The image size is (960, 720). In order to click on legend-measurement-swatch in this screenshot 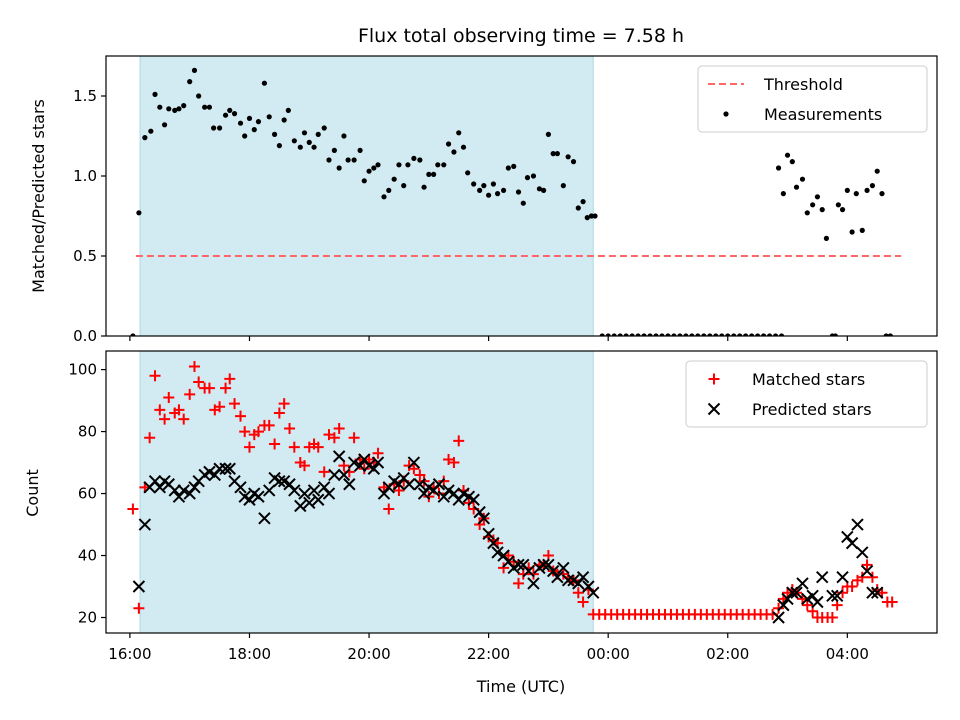, I will do `click(726, 114)`.